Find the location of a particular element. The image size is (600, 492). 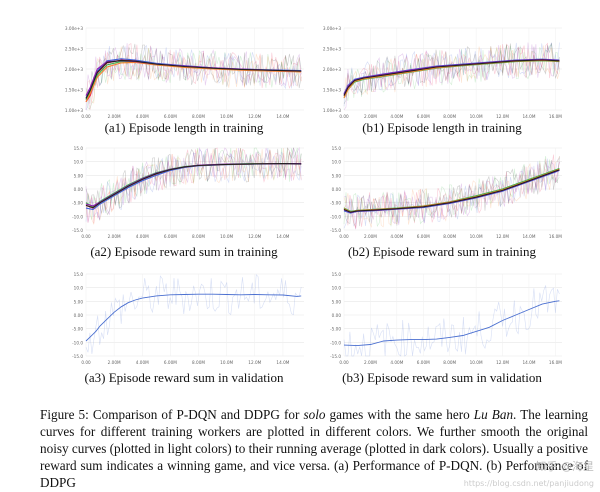

y-tick-label: -10.0 is located at coordinates (335, 342).